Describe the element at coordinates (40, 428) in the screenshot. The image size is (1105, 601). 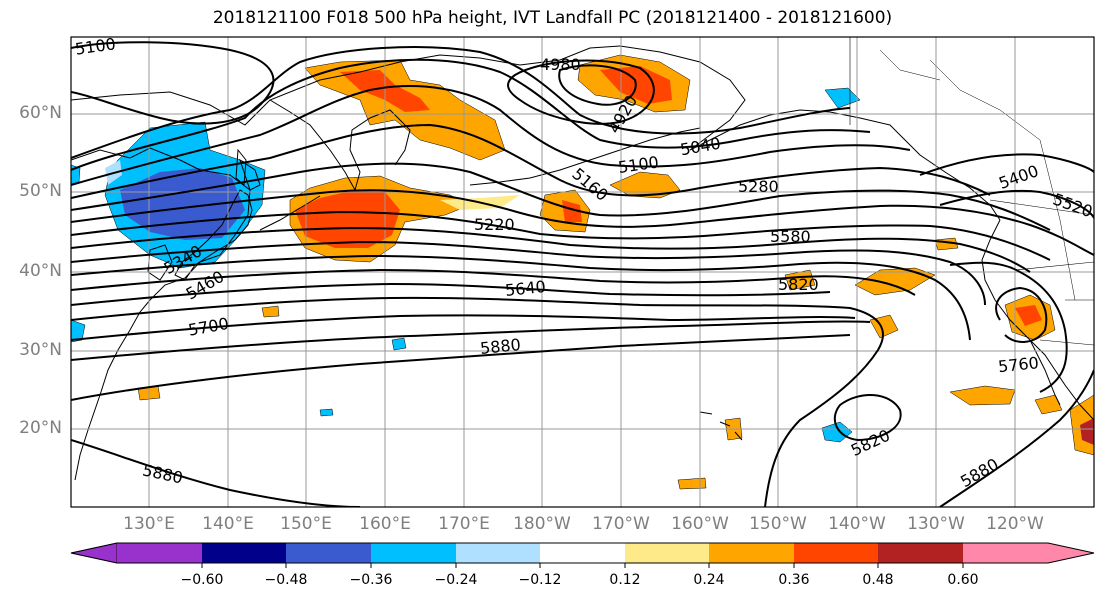
I see `lat-tick-label: 20°N` at that location.